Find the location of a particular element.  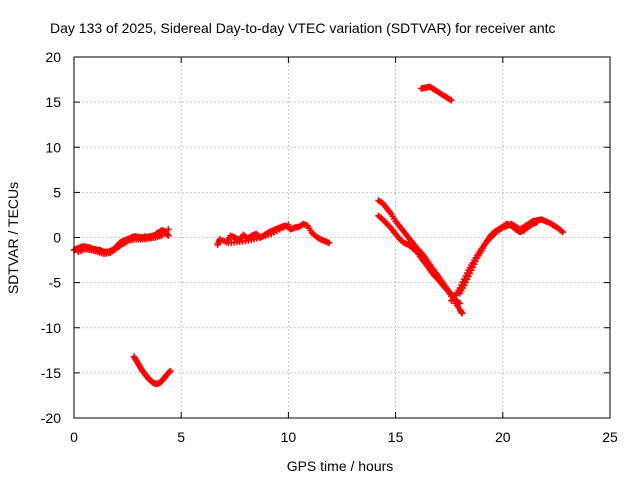

series-seg-a2 is located at coordinates (123, 241).